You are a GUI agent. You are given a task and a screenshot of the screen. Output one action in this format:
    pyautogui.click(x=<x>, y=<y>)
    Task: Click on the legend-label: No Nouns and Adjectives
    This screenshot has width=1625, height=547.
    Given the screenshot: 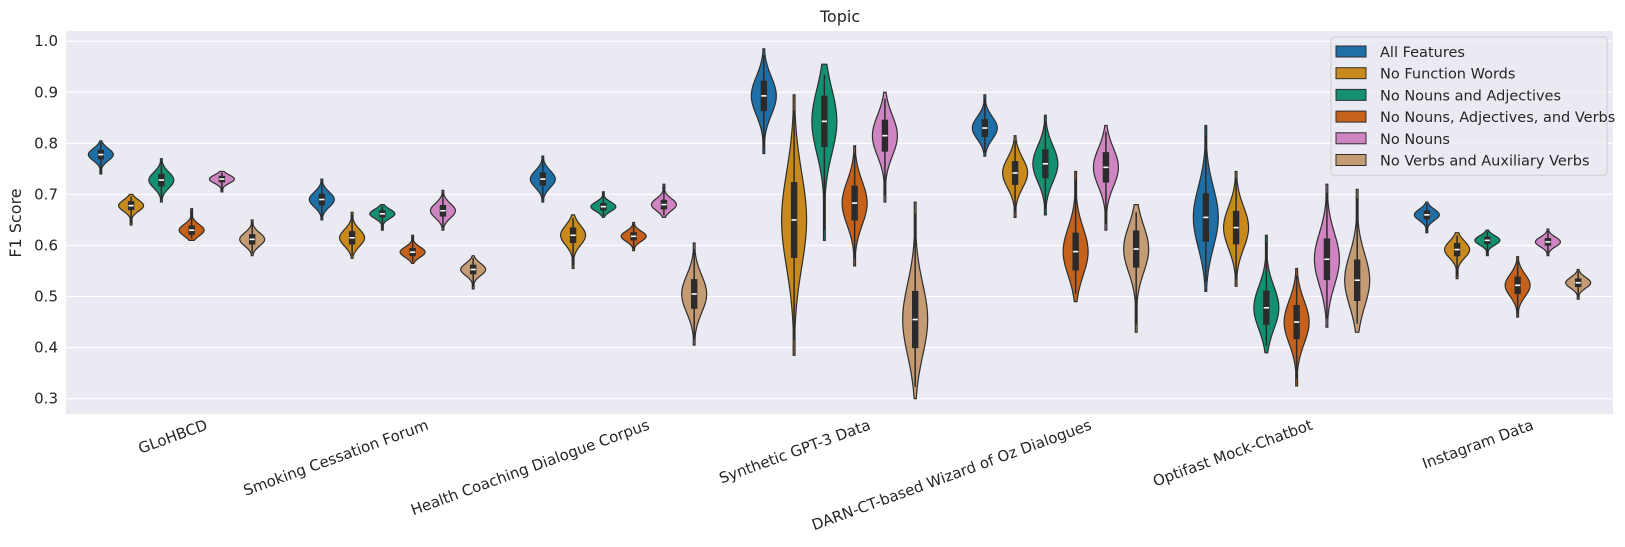 What is the action you would take?
    pyautogui.click(x=1470, y=96)
    